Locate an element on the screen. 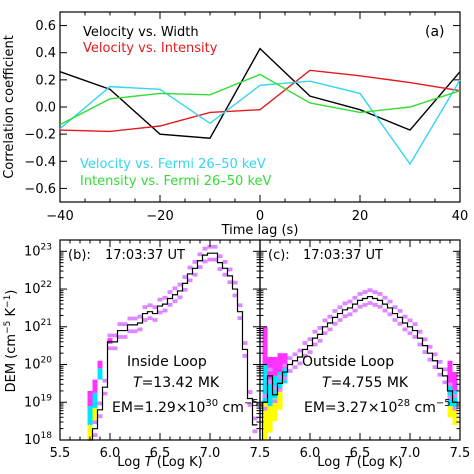 Image resolution: width=474 pixels, height=474 pixels. legend-velocity-fermi: Velocity vs. Fermi 26–50 keV is located at coordinates (173, 164).